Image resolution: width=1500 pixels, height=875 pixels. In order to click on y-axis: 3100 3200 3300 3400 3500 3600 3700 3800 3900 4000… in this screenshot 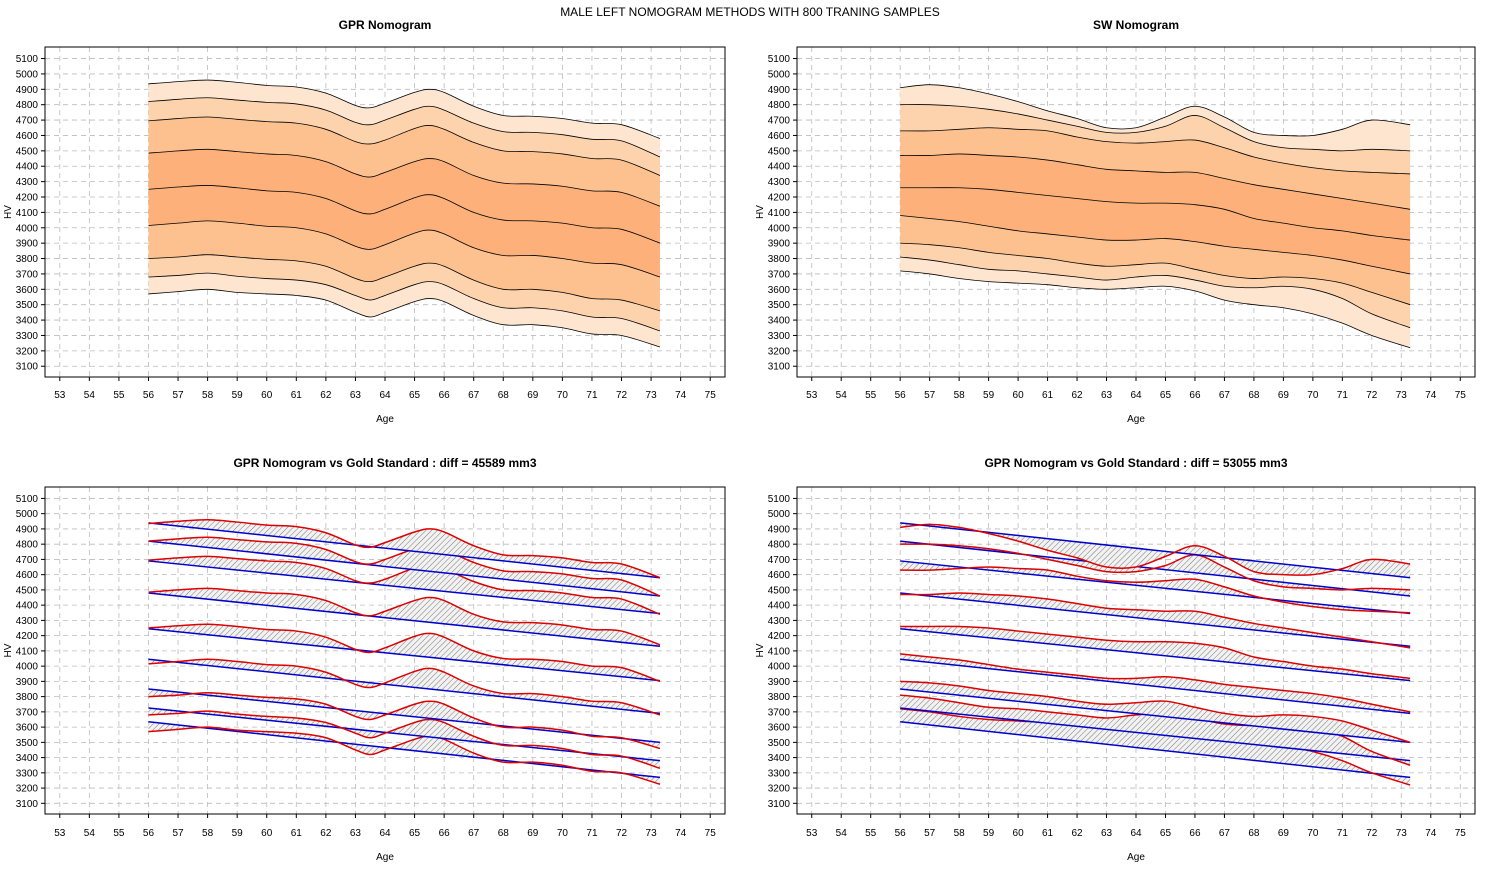, I will do `click(782, 213)`.